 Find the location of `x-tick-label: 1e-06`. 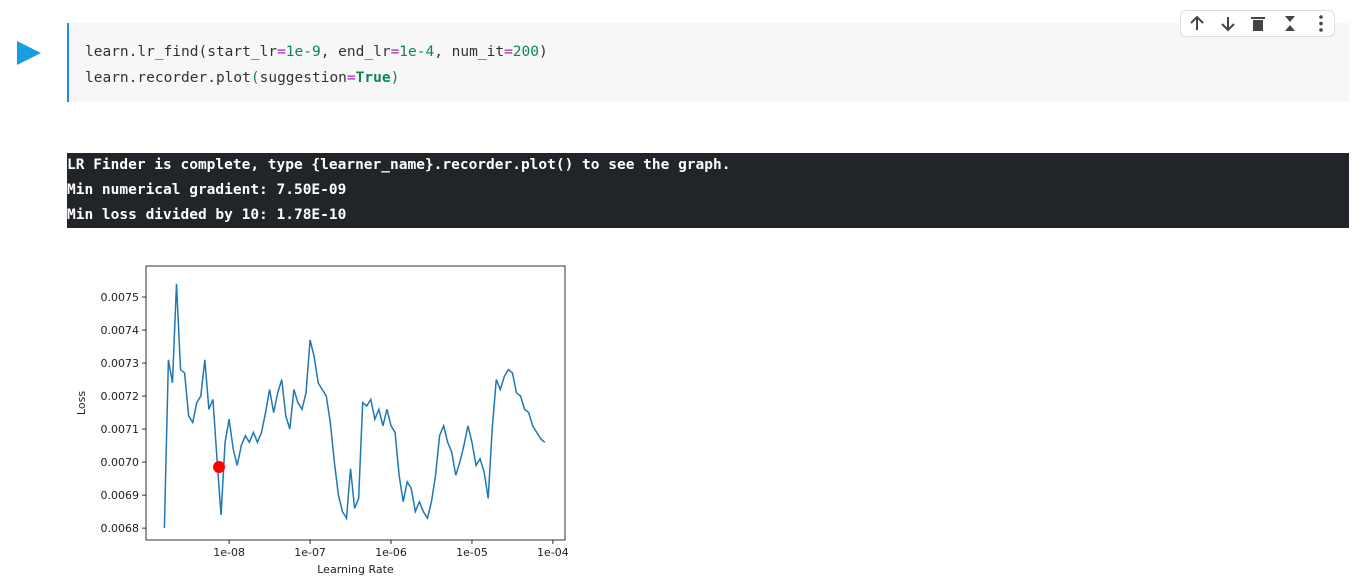

x-tick-label: 1e-06 is located at coordinates (391, 552).